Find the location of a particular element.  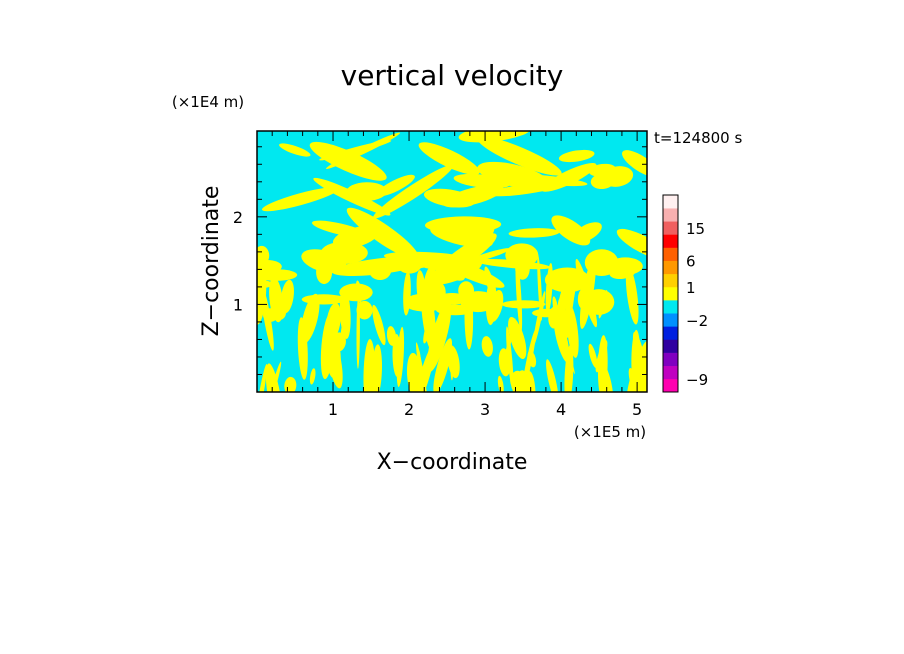

y-tick-label: 2 is located at coordinates (238, 217).